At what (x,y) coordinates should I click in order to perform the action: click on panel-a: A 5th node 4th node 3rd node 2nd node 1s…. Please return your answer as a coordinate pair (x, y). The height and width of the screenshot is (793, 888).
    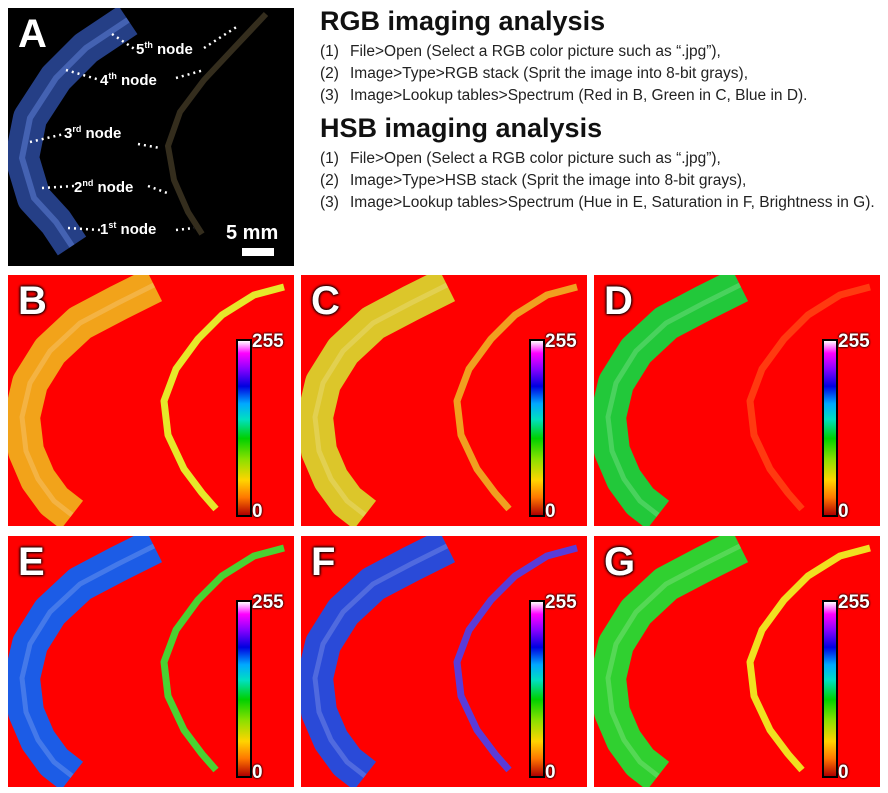
    Looking at the image, I should click on (151, 137).